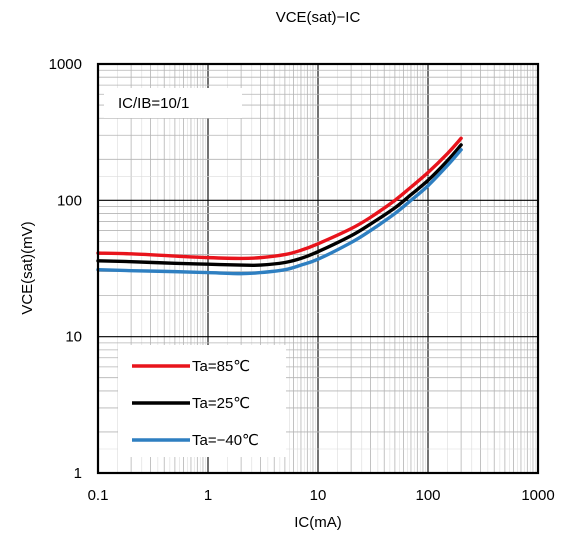 The width and height of the screenshot is (570, 542). Describe the element at coordinates (221, 403) in the screenshot. I see `legend-label: Ta=25℃` at that location.